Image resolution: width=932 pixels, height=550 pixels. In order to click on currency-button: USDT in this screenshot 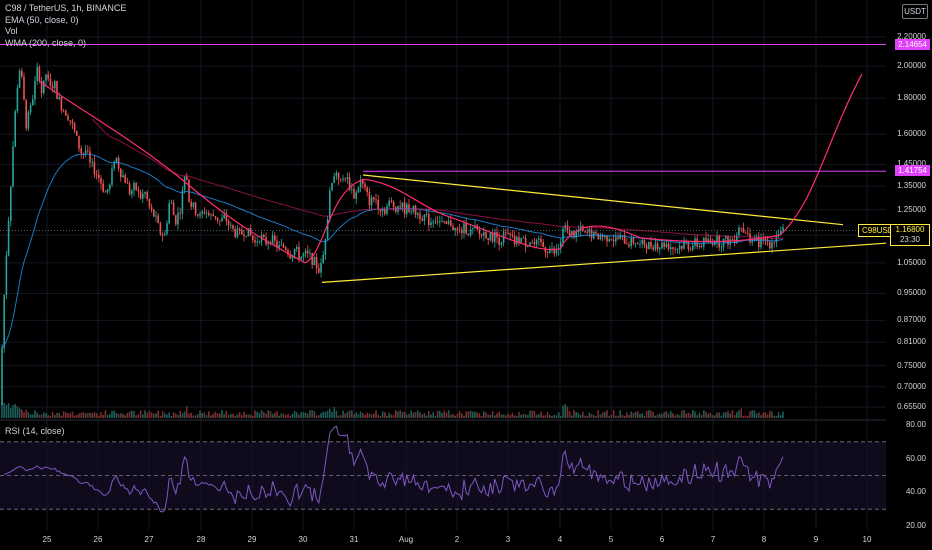, I will do `click(915, 11)`.